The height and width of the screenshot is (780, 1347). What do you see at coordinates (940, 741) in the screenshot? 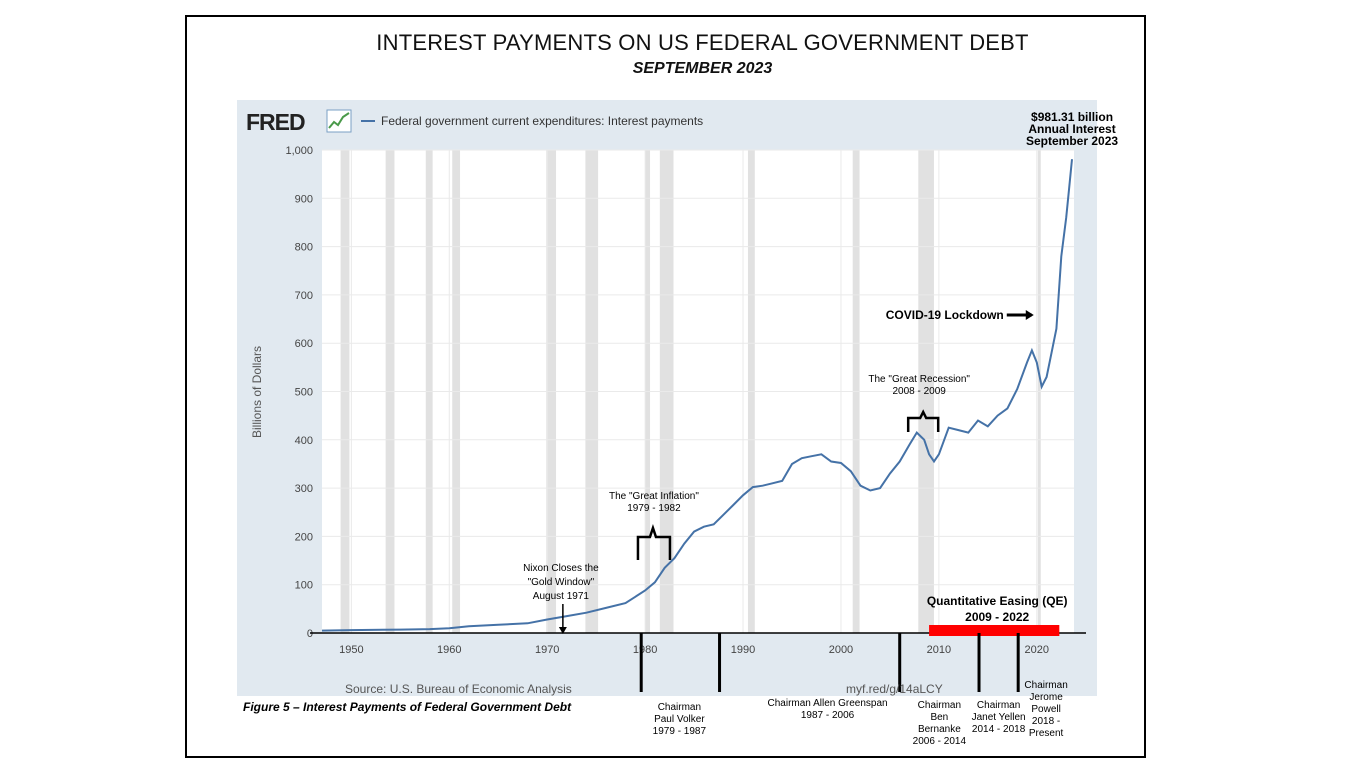
I see `chairman-2-line-3: 2006 - 2014` at bounding box center [940, 741].